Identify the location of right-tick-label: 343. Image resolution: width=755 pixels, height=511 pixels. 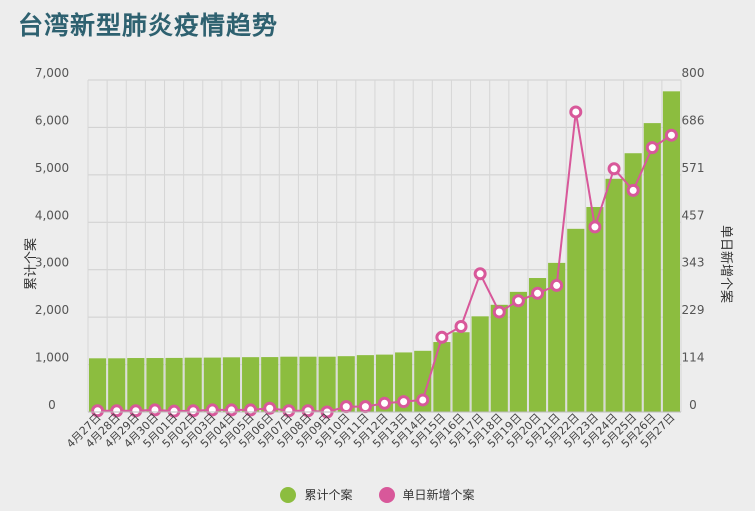
(693, 263).